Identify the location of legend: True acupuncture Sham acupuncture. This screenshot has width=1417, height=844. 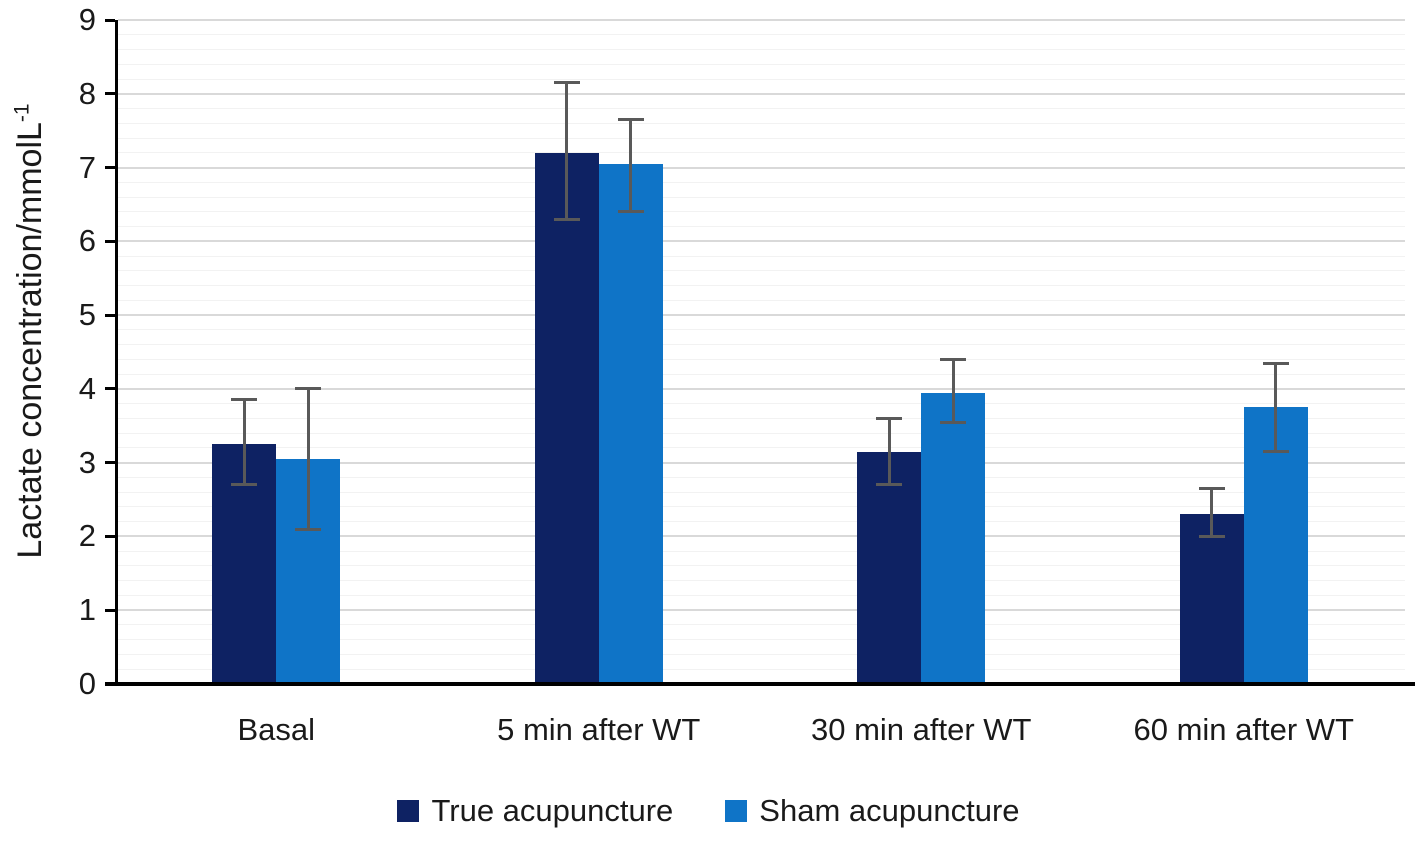
(708, 811).